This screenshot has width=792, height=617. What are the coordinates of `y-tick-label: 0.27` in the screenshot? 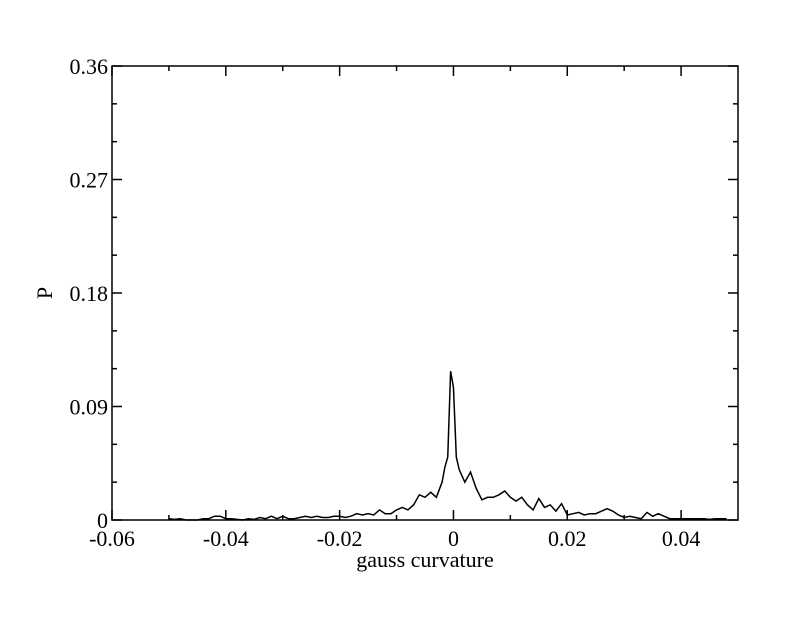 It's located at (89, 180).